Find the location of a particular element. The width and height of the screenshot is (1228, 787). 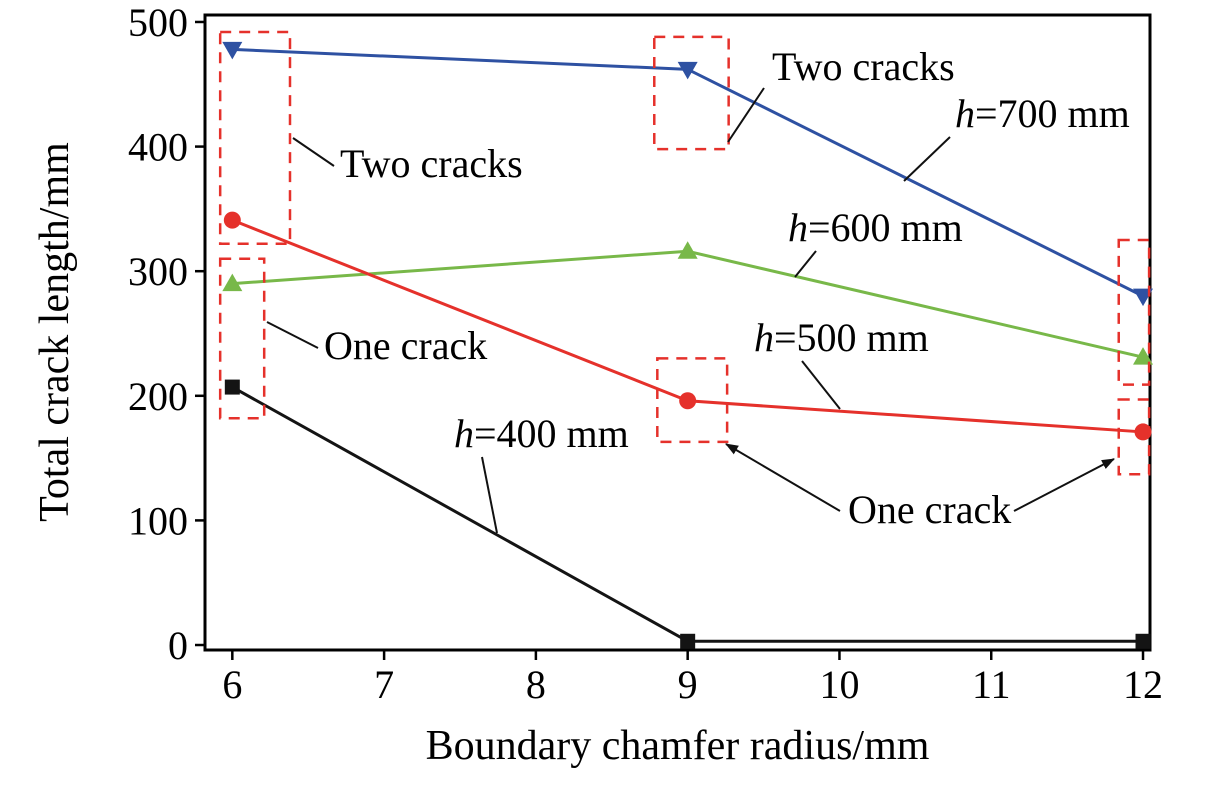

y-tick-label: 300 is located at coordinates (158, 271).